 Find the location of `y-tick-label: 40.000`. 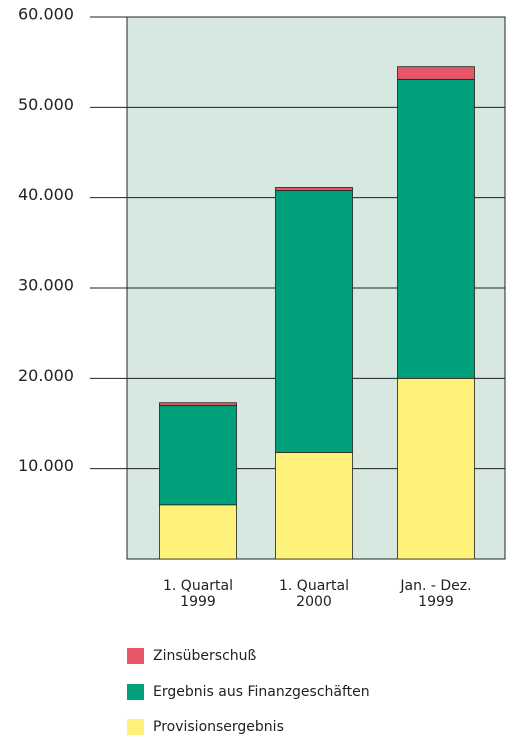

y-tick-label: 40.000 is located at coordinates (46, 194).